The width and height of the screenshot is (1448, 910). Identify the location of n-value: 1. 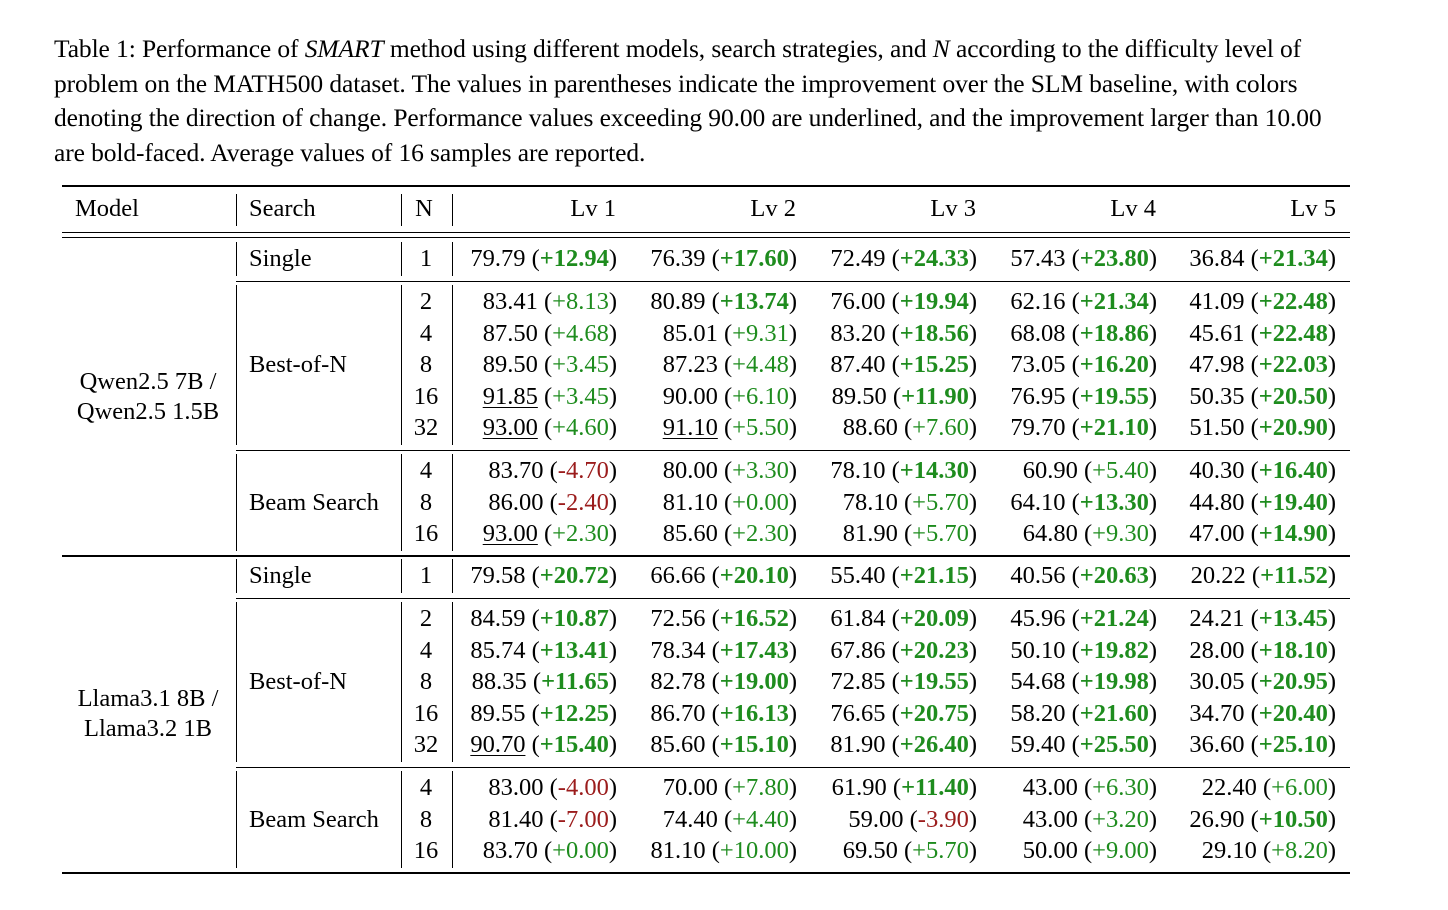
(426, 575).